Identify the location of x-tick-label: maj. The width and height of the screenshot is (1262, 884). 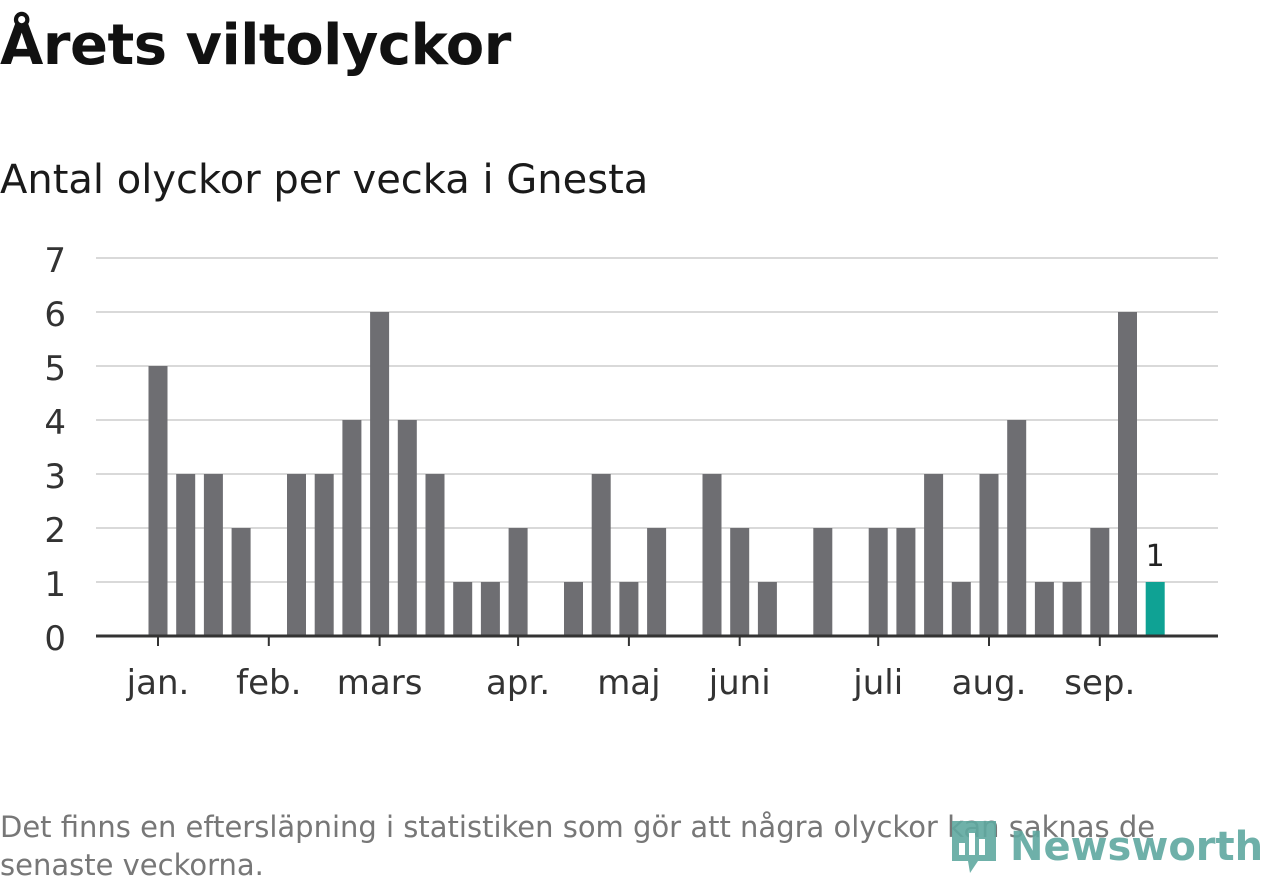
(628, 683).